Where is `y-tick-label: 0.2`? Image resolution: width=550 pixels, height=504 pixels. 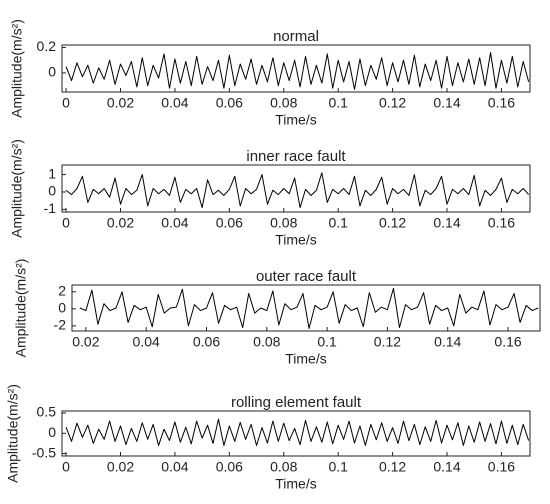 y-tick-label: 0.2 is located at coordinates (47, 46).